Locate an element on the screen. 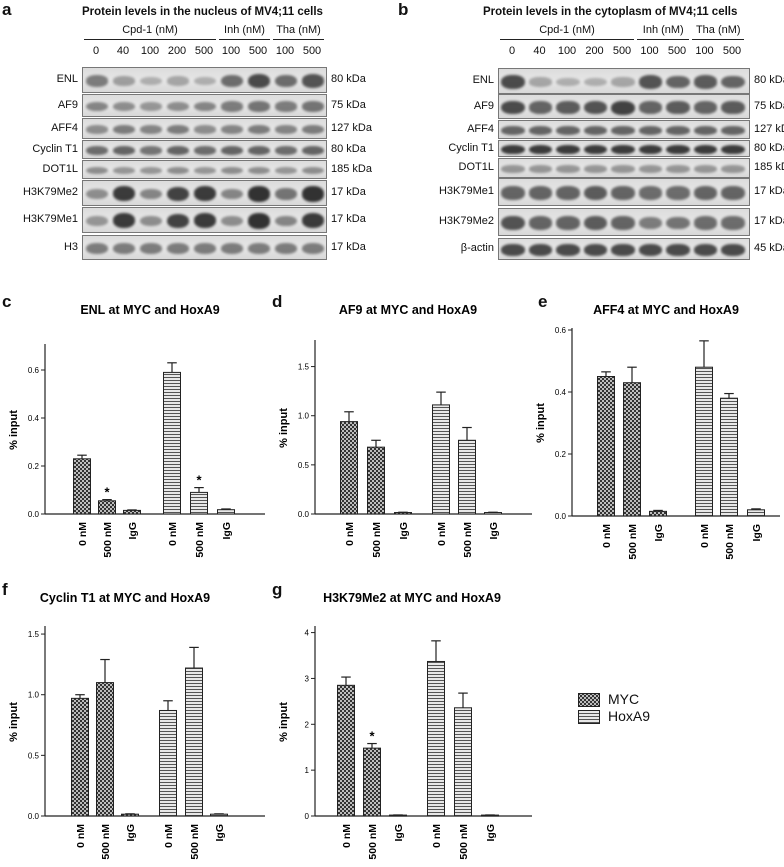 Image resolution: width=784 pixels, height=867 pixels. y-tick-label: 4 is located at coordinates (307, 633).